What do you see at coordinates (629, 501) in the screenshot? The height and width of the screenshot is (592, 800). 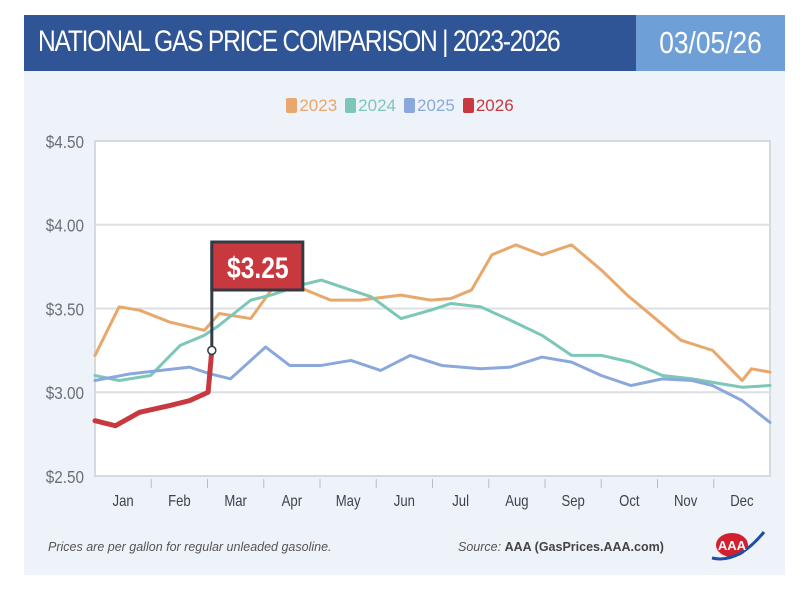 I see `x-tick-label: Oct` at bounding box center [629, 501].